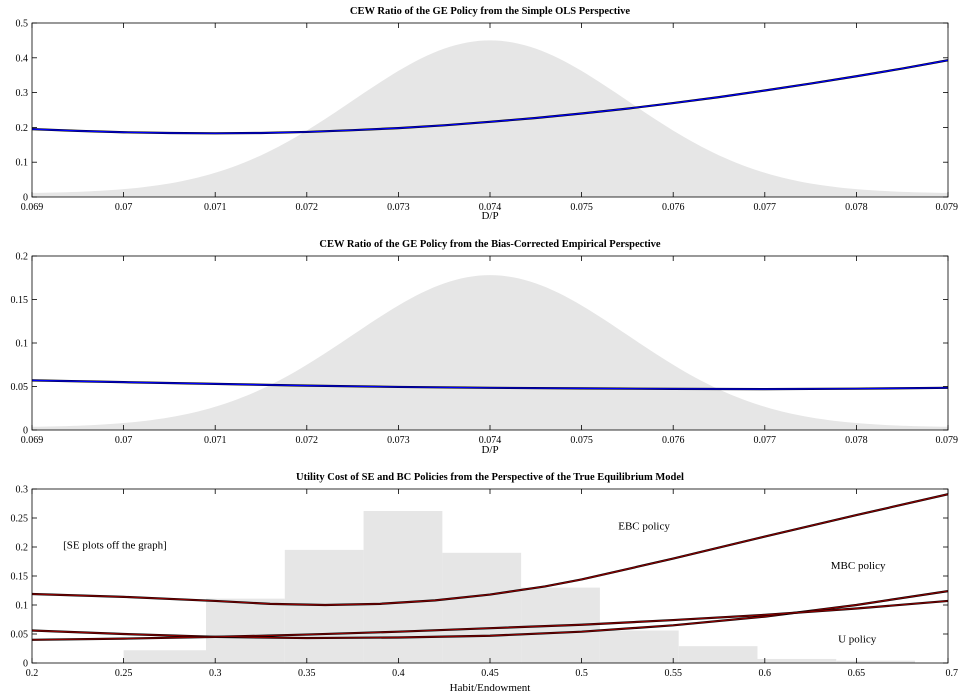 This screenshot has width=970, height=698. I want to click on x-tick-label: 0.45, so click(490, 673).